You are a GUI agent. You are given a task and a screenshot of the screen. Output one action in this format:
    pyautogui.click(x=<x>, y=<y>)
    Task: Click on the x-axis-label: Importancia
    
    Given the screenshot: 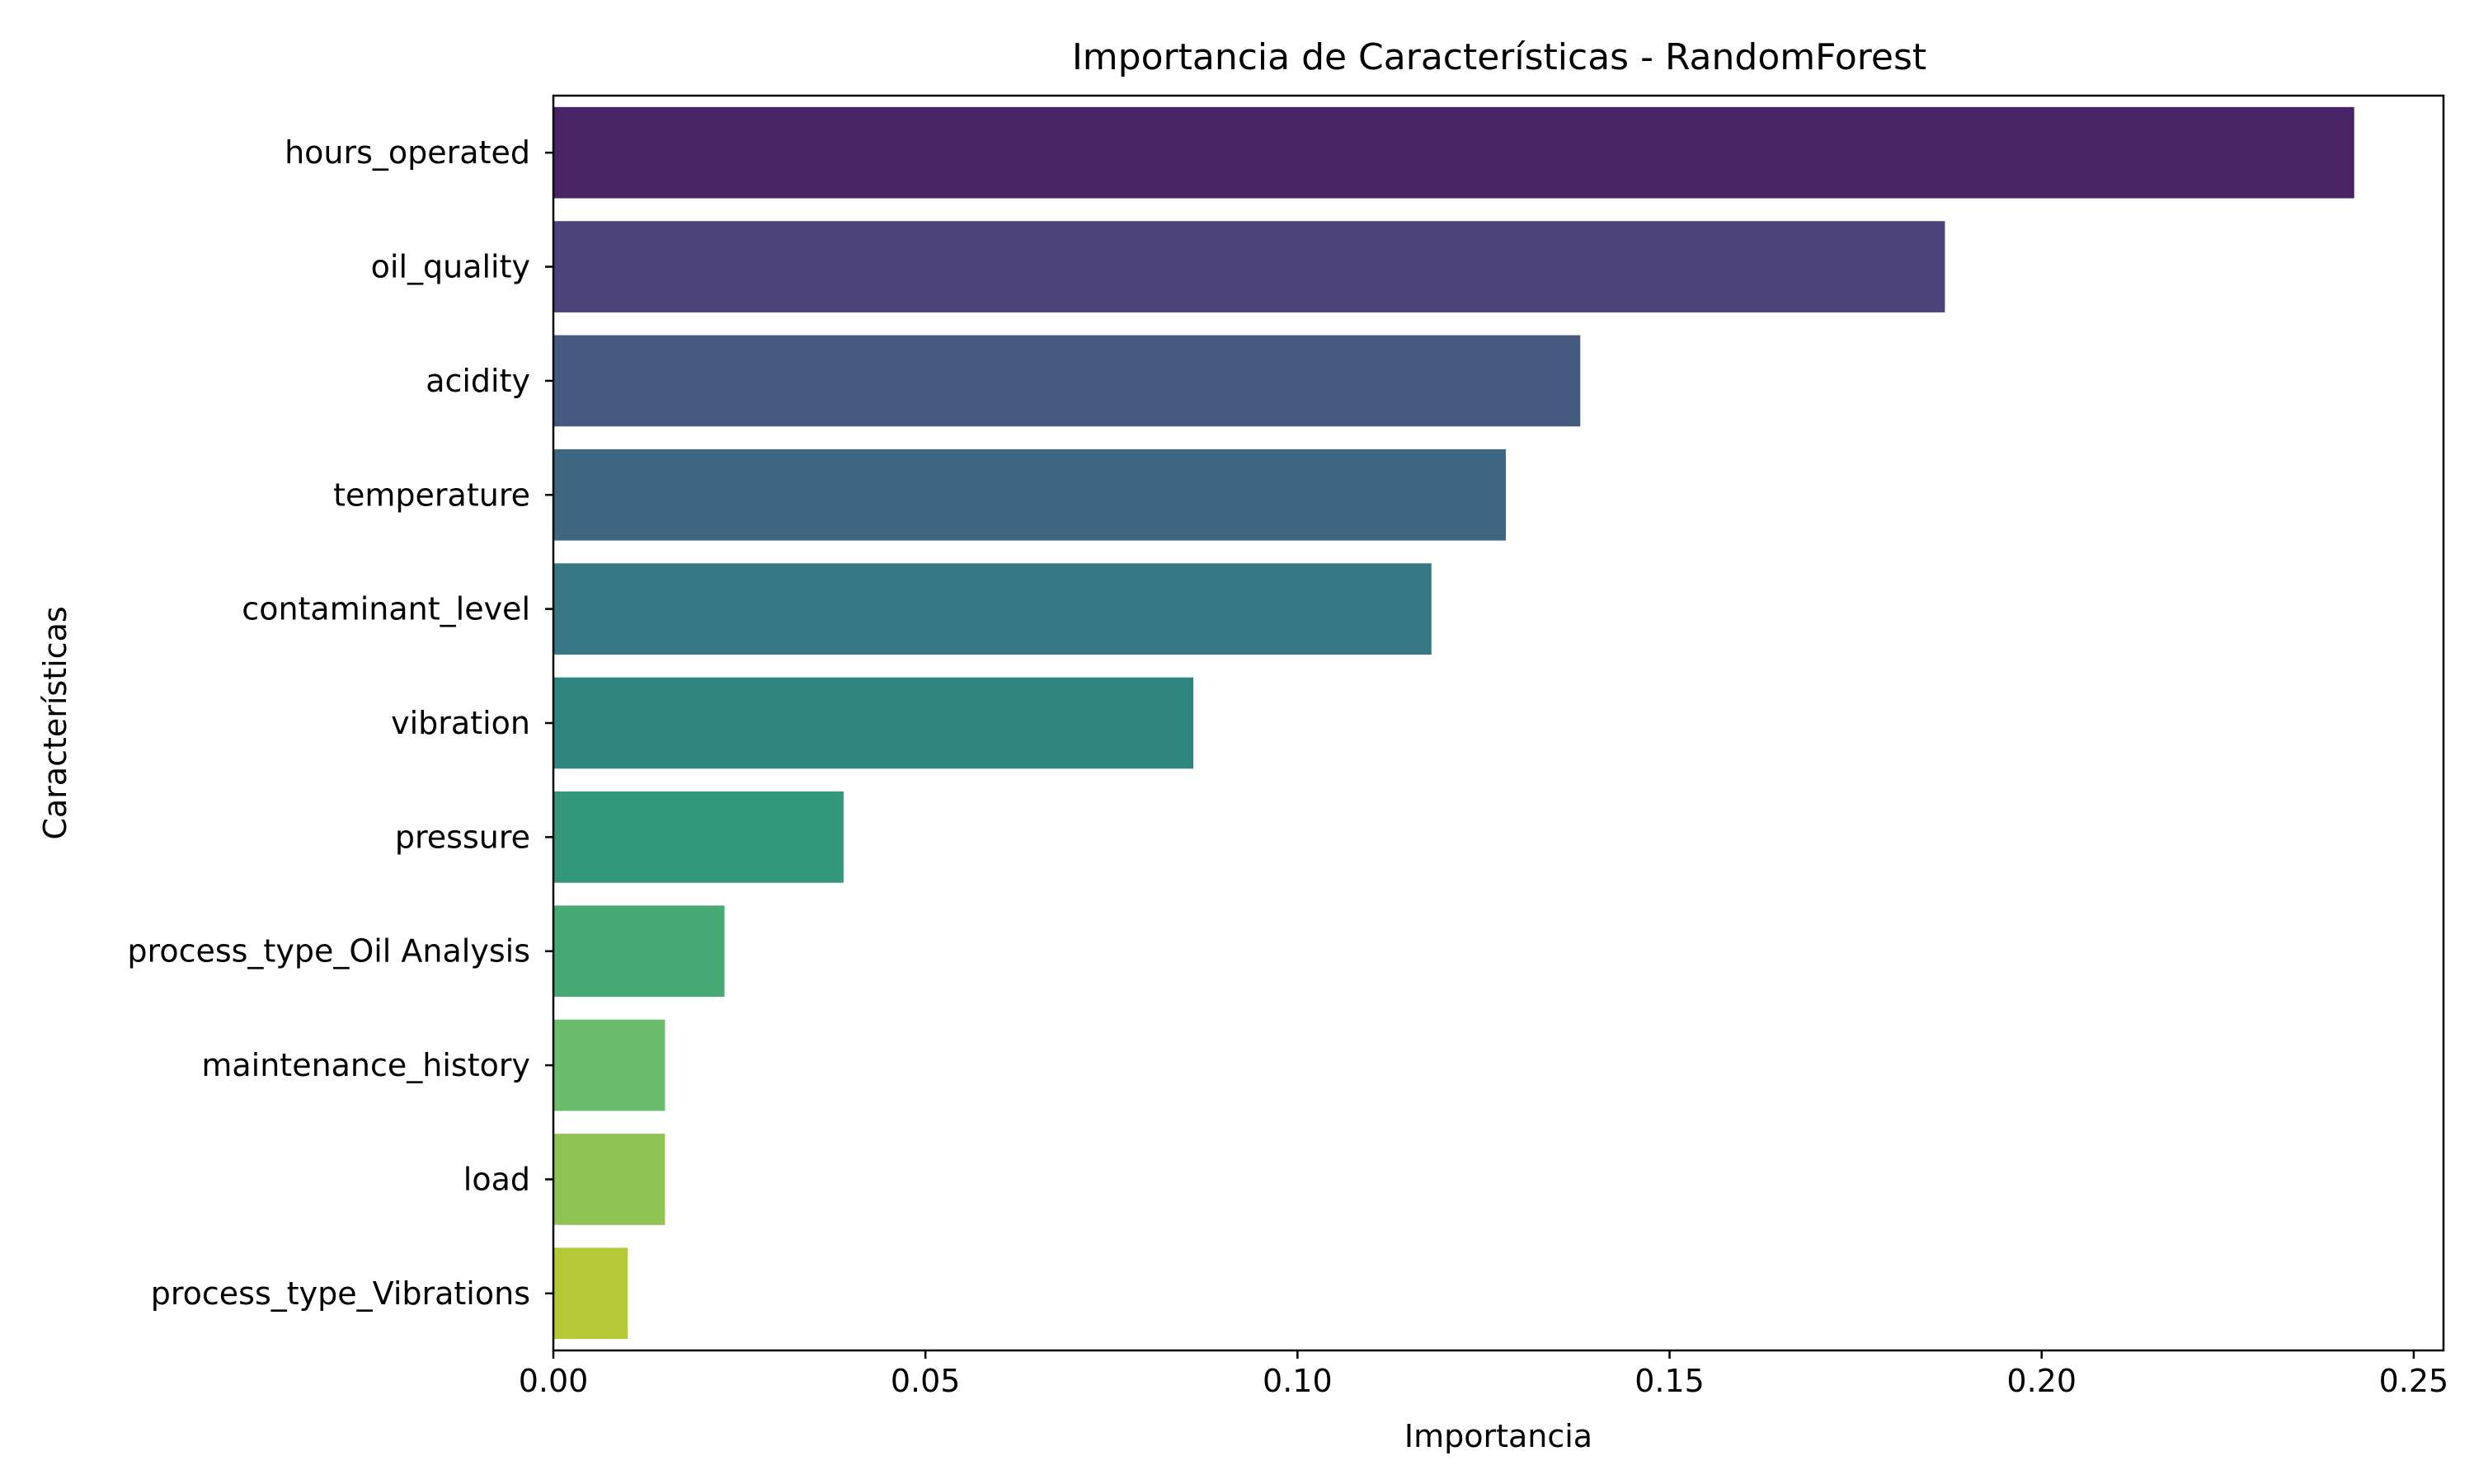 What is the action you would take?
    pyautogui.click(x=1498, y=1436)
    